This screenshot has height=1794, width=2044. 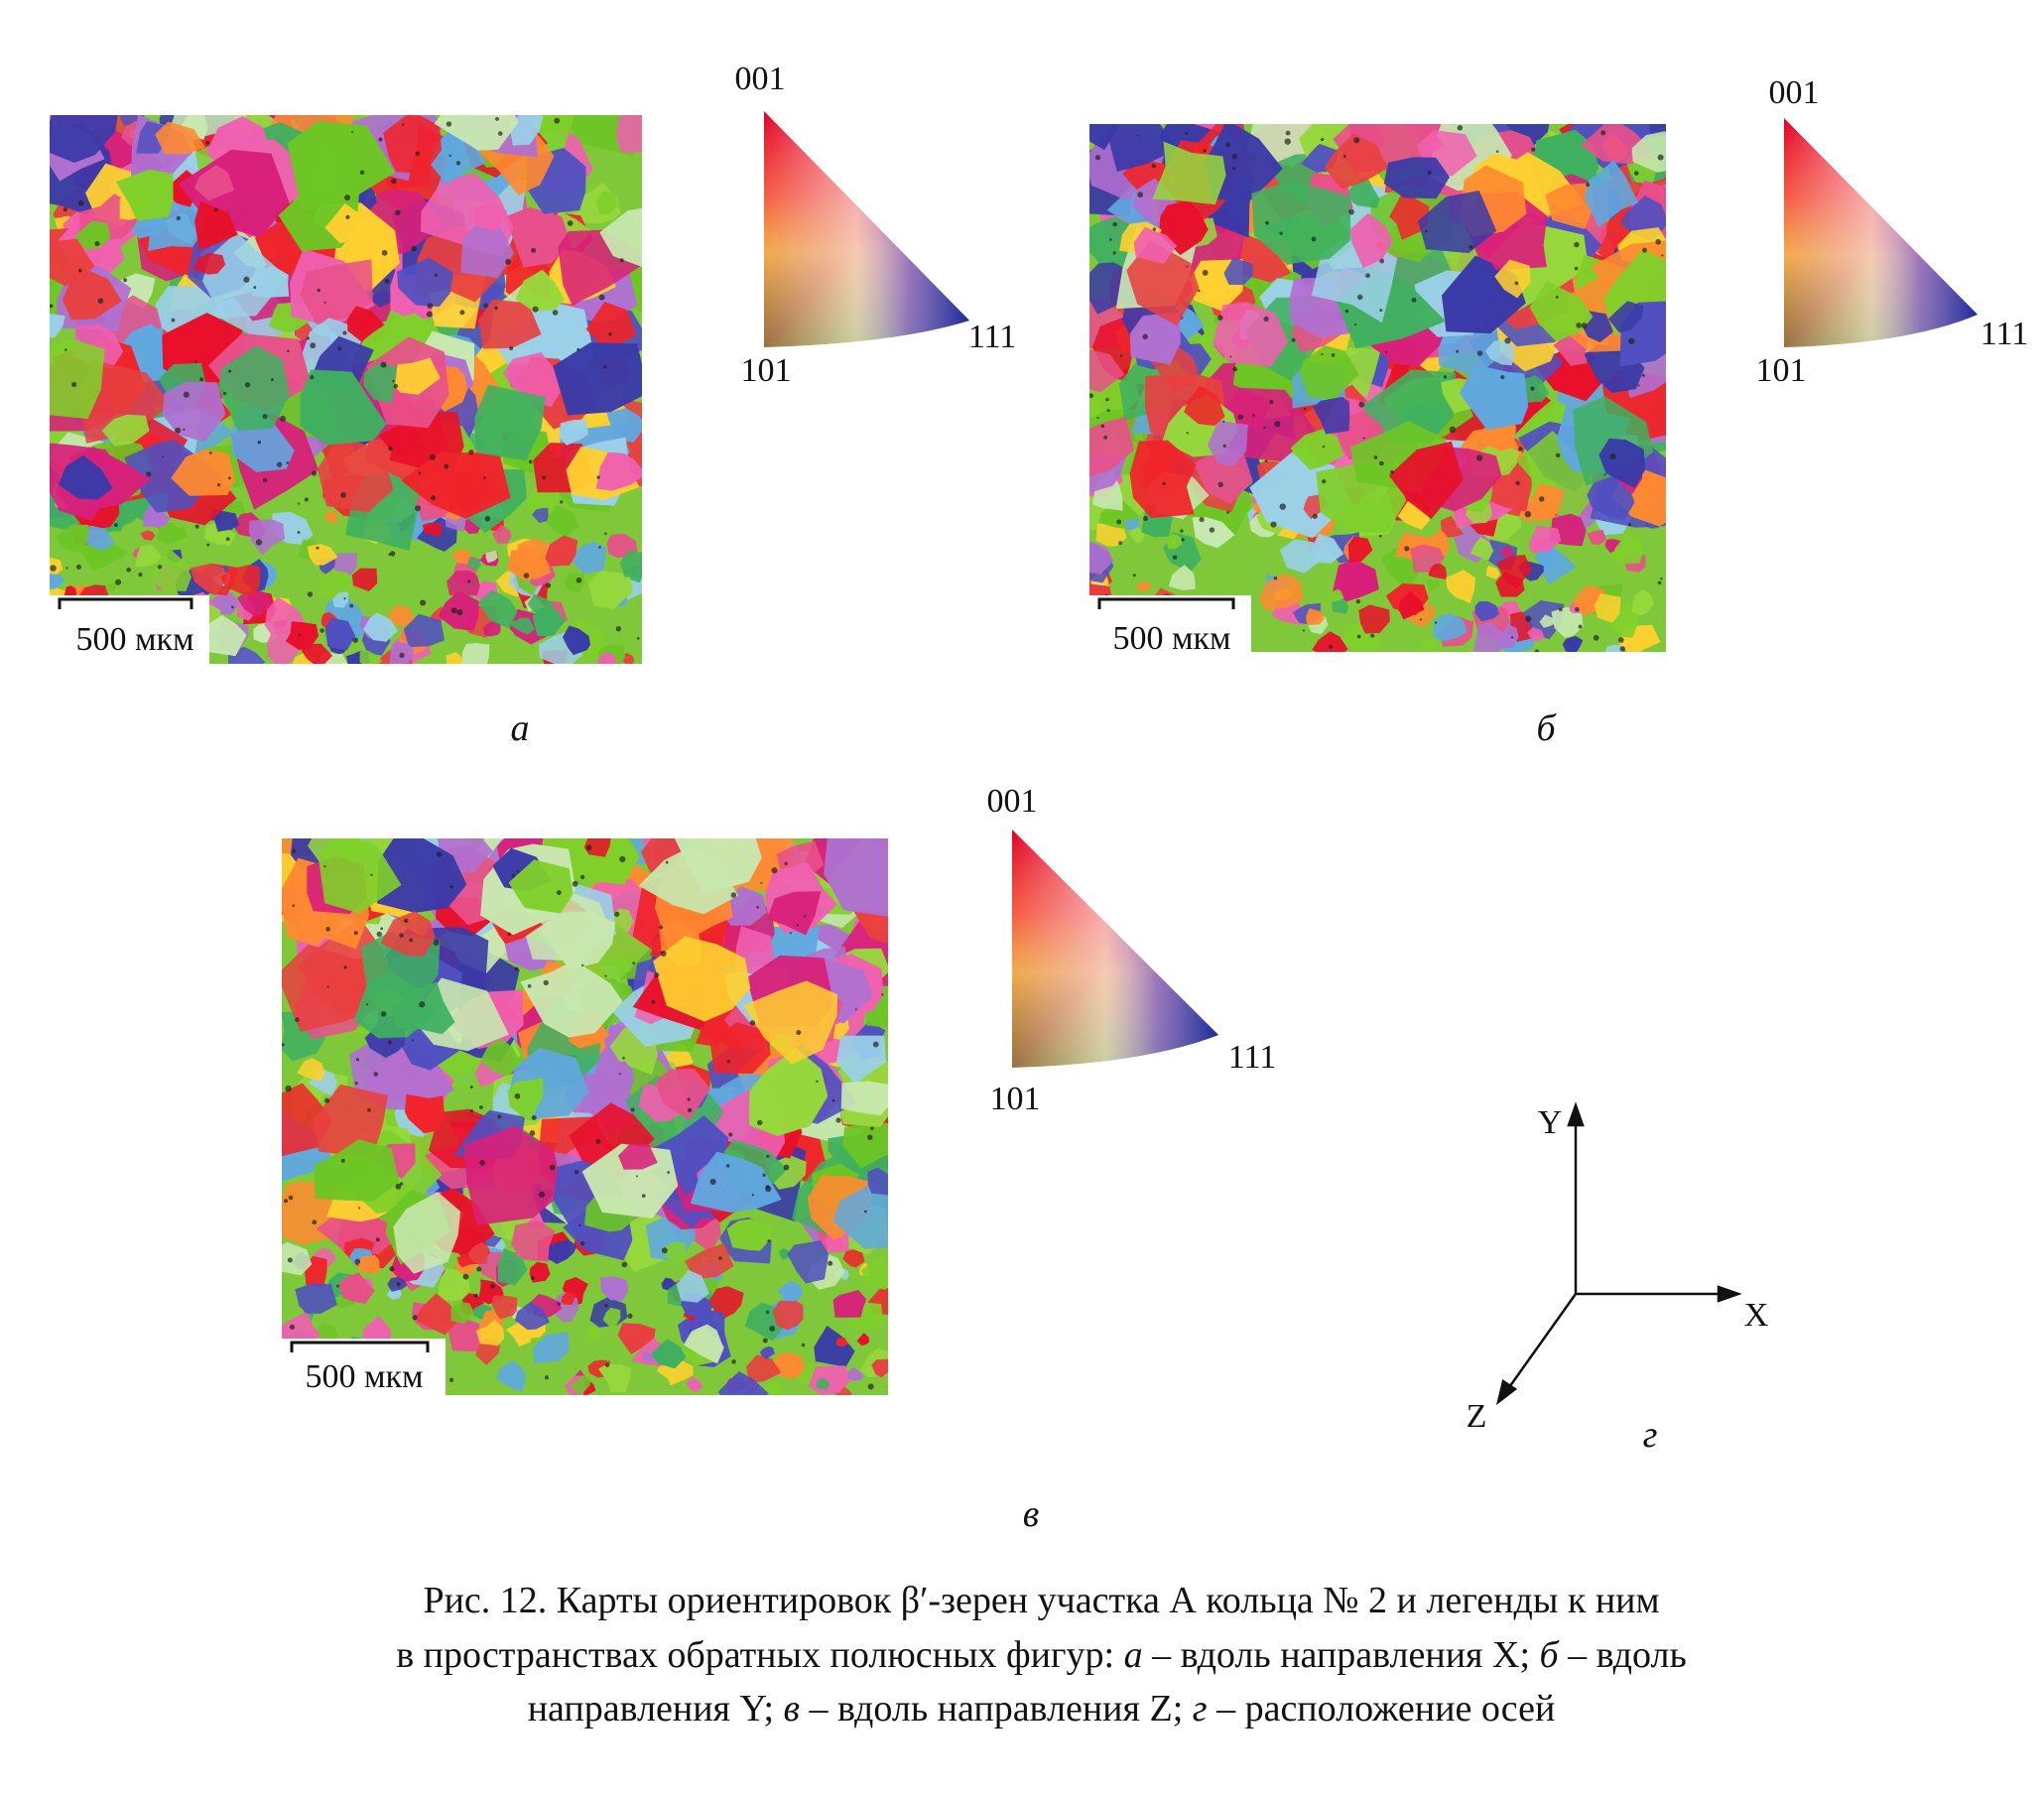 I want to click on legend-label: 101, so click(x=1015, y=1099).